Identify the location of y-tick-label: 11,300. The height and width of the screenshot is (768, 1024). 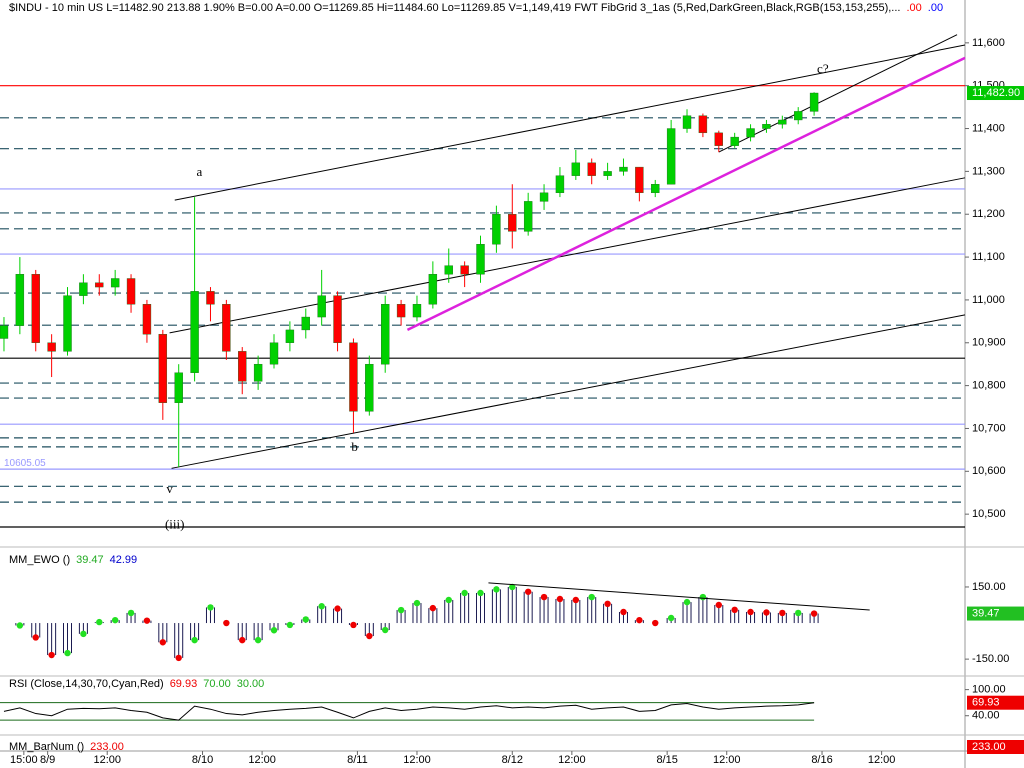
(988, 171).